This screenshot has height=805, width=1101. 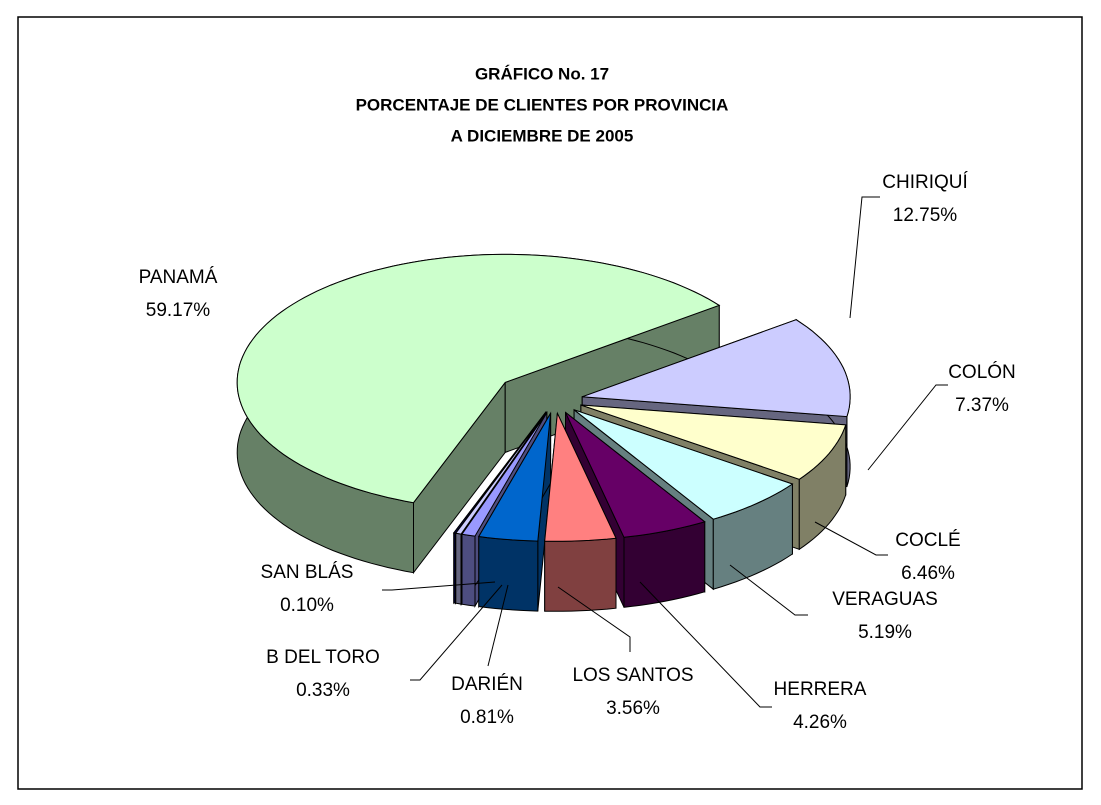 I want to click on slice-label: COLÓN, so click(x=982, y=372).